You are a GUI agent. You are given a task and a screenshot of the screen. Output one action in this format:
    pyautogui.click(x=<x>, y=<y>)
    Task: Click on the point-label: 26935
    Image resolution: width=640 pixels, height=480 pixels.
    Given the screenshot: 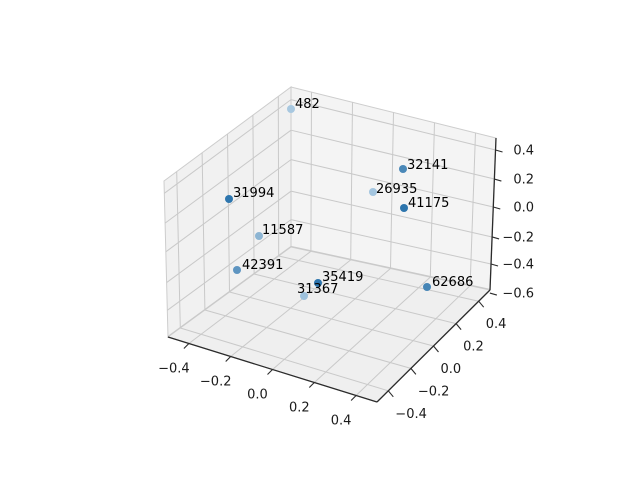 What is the action you would take?
    pyautogui.click(x=396, y=189)
    